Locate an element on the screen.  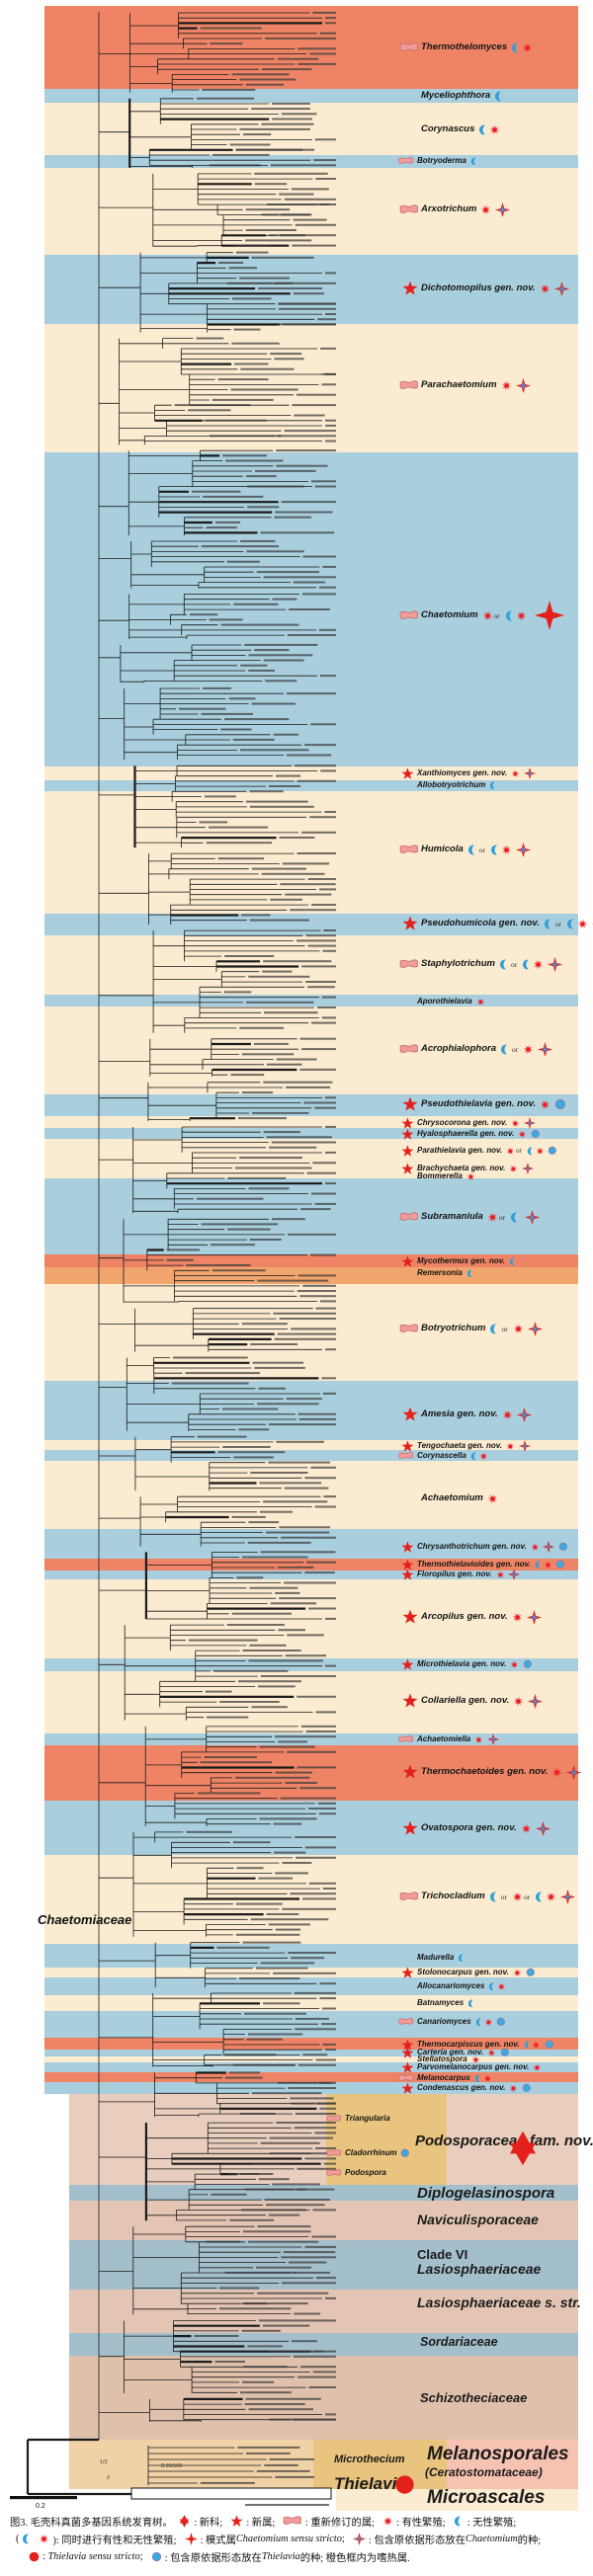
genus-row-thermothelomyces: Thermothelomyces is located at coordinates (465, 47).